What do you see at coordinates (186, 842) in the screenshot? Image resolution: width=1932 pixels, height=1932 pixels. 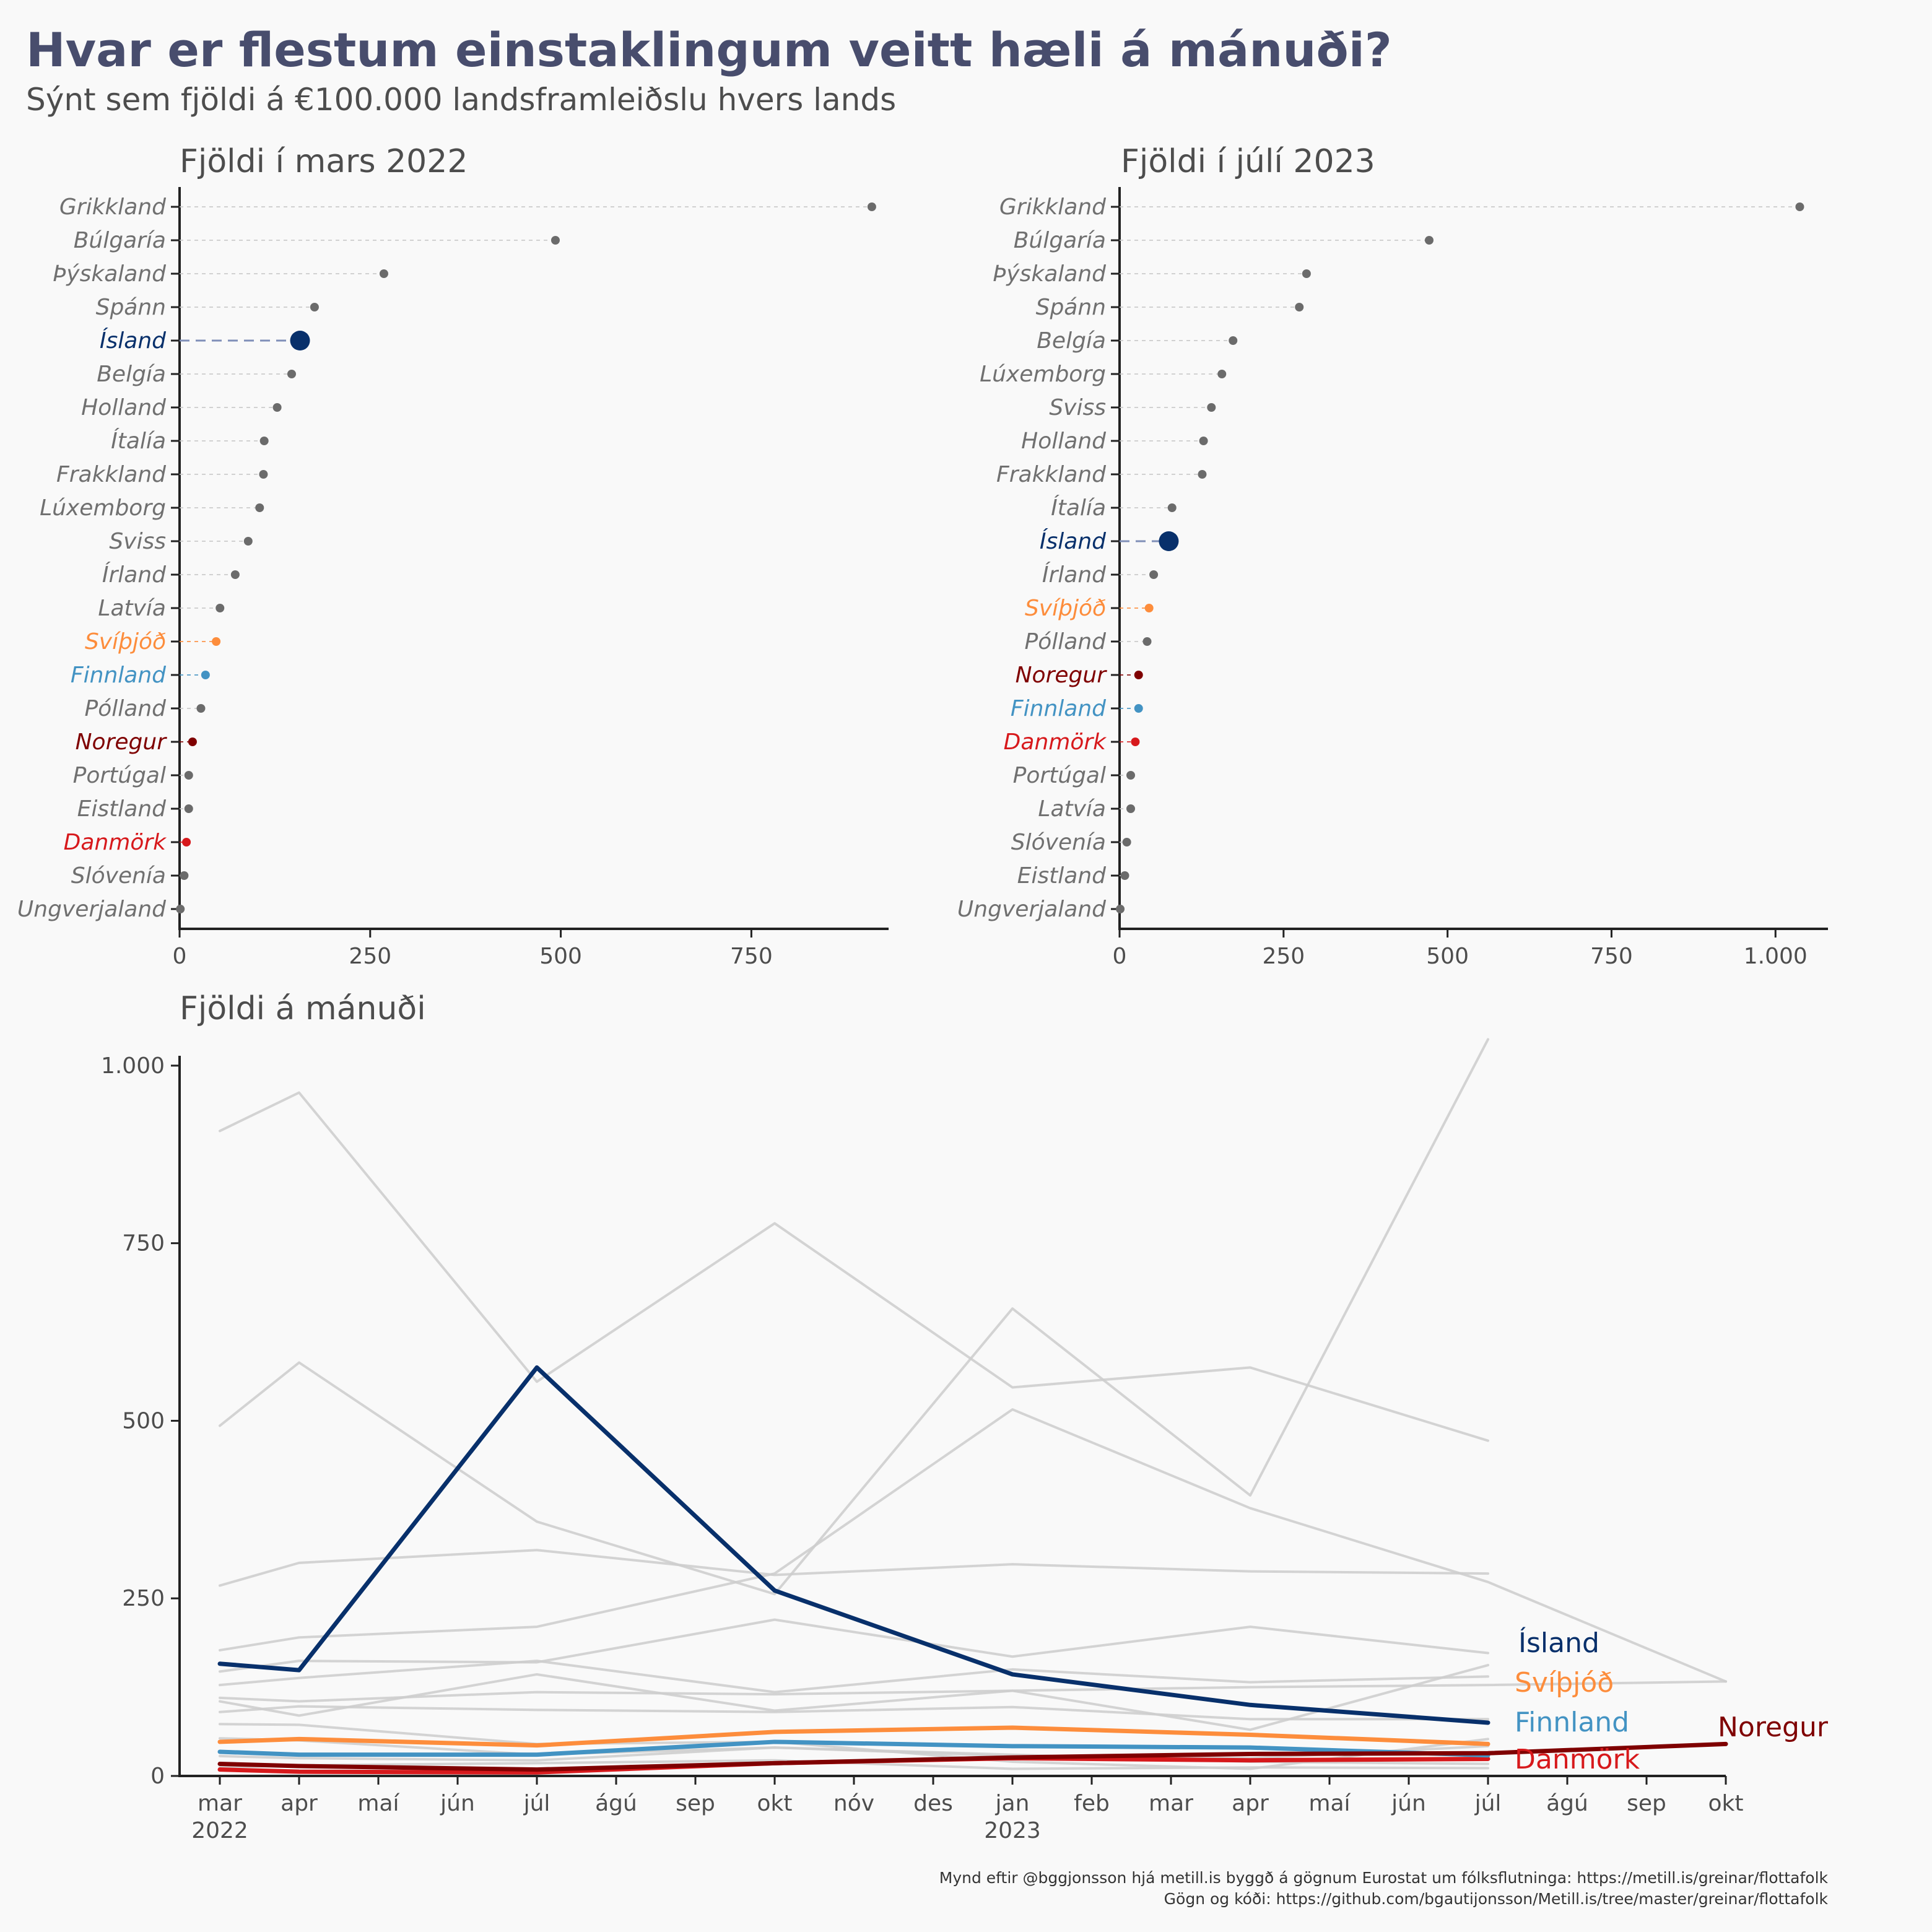 I see `dot-danmork` at bounding box center [186, 842].